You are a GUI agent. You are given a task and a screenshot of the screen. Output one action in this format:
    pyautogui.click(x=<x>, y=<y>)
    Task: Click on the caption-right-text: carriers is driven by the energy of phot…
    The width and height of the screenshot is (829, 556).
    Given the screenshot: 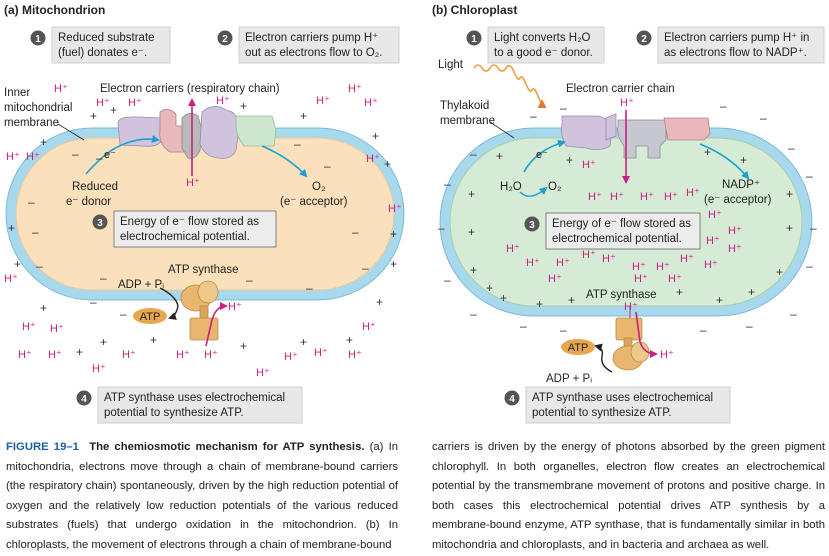 What is the action you would take?
    pyautogui.click(x=628, y=496)
    